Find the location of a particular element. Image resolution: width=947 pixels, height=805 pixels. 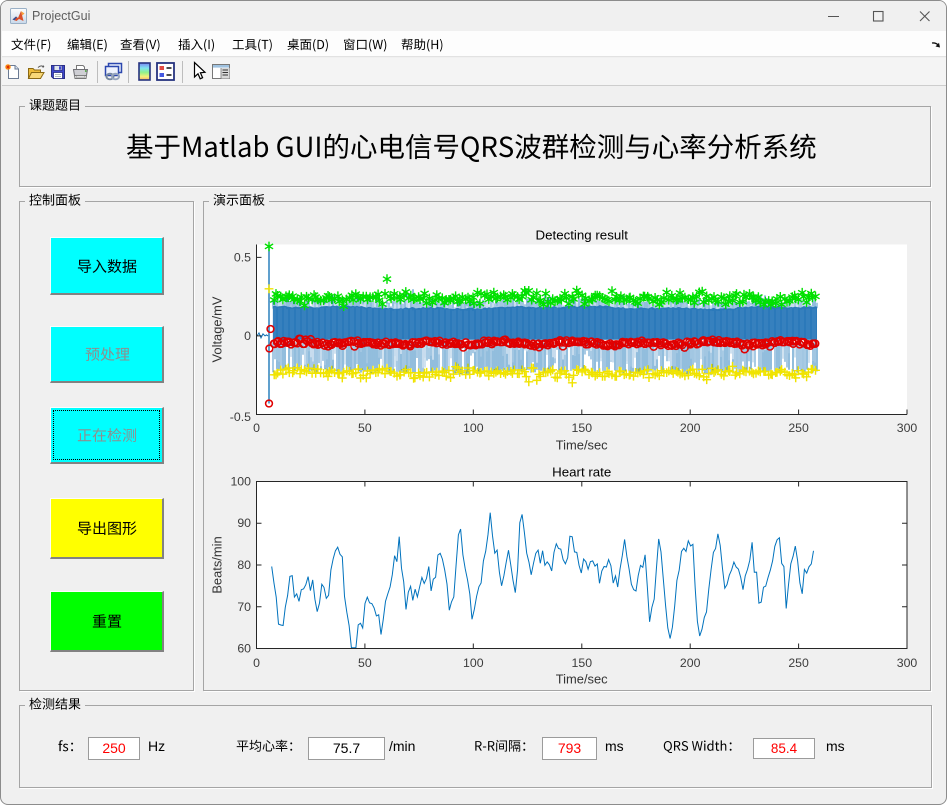

svg-text: 70 is located at coordinates (244, 607).